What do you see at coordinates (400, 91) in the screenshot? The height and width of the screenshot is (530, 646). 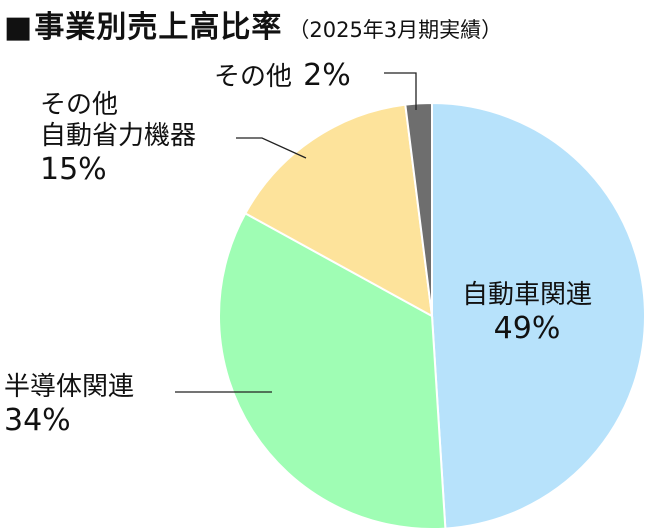 I see `leader-line-other` at bounding box center [400, 91].